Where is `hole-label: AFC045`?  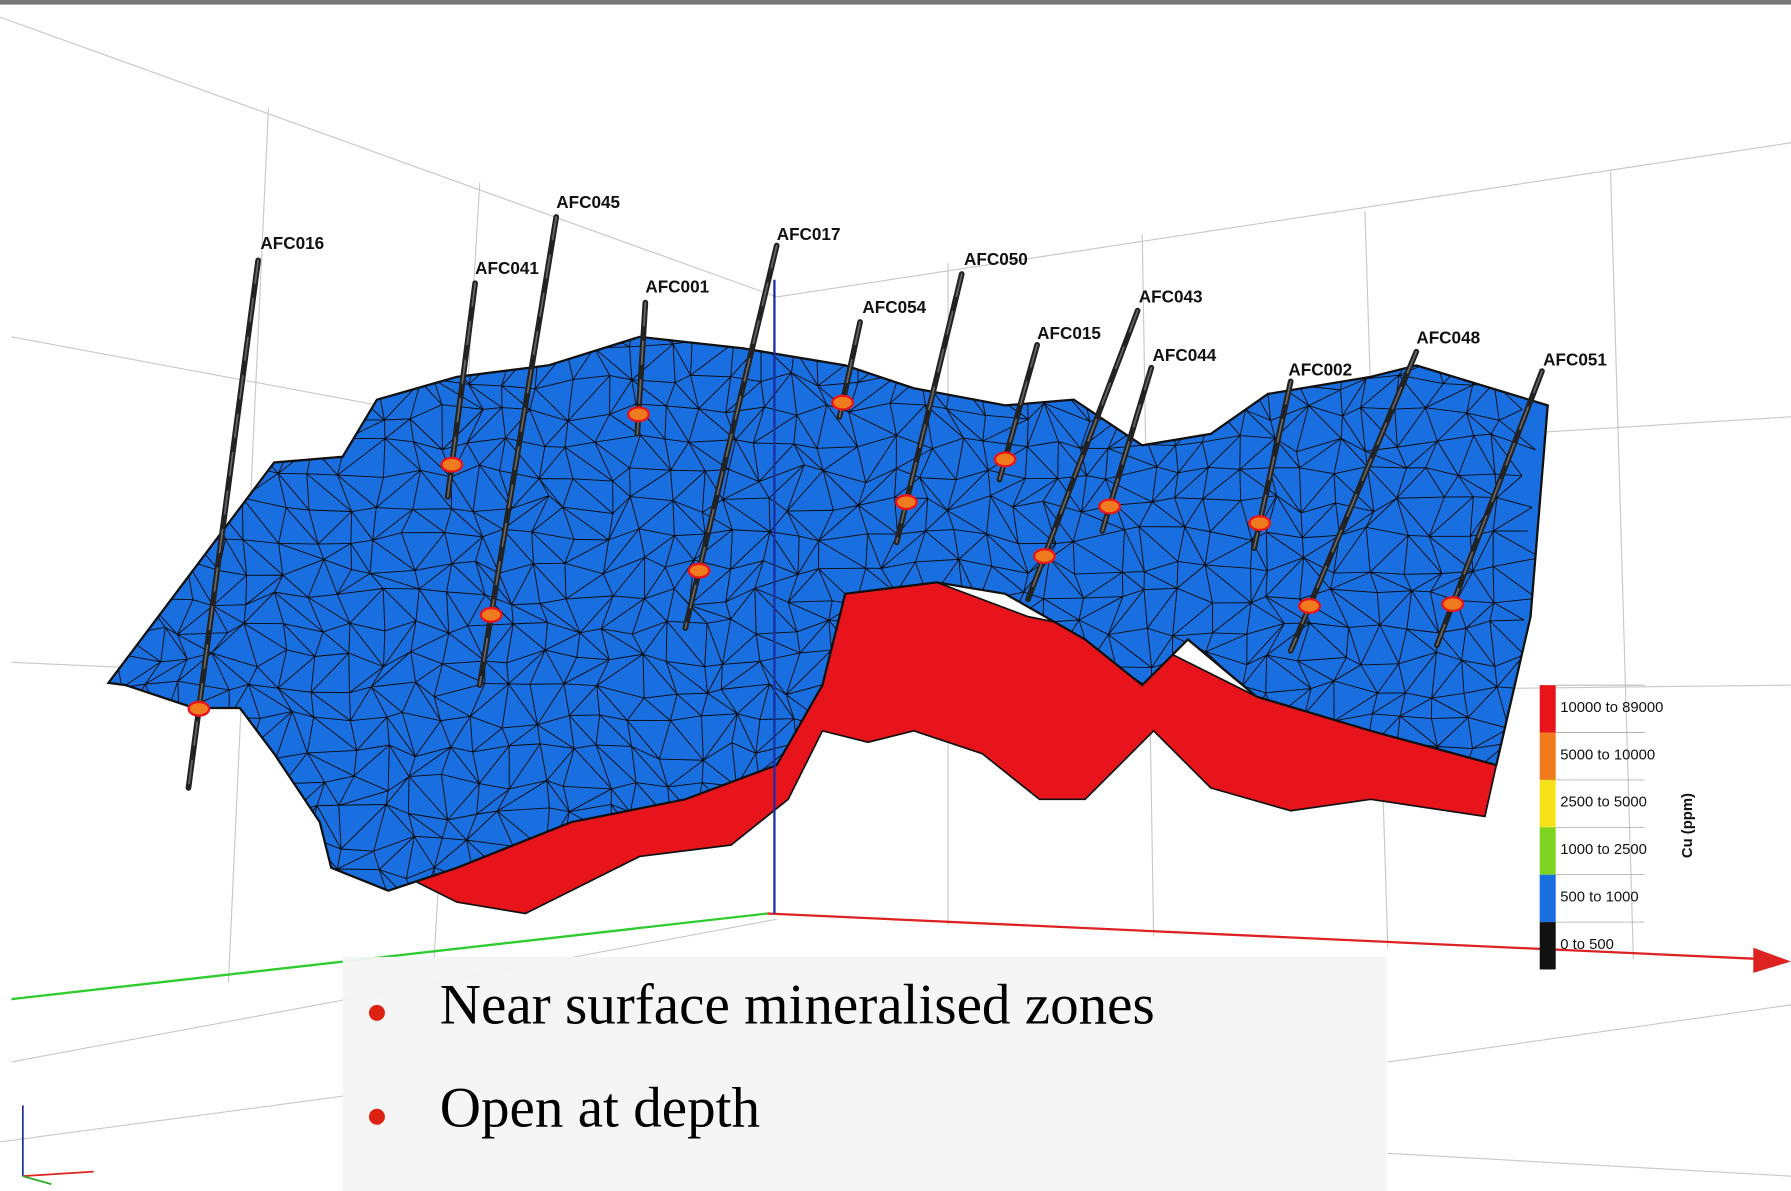 hole-label: AFC045 is located at coordinates (588, 202).